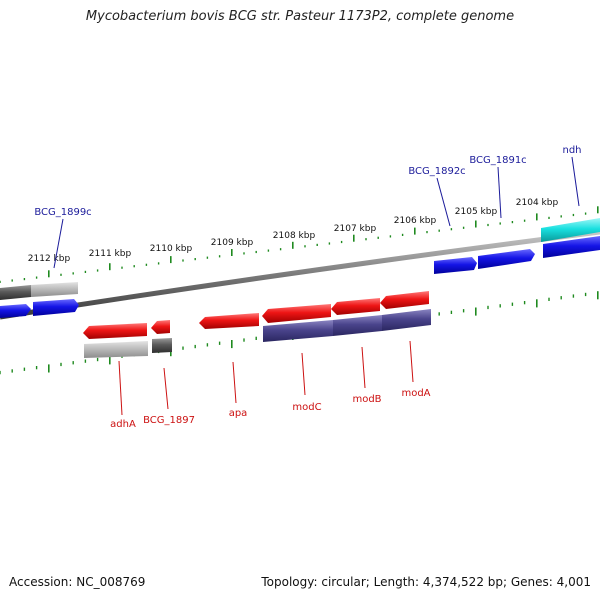 The width and height of the screenshot is (600, 600). What do you see at coordinates (169, 420) in the screenshot?
I see `gene-label-bcg-1897: BCG_1897` at bounding box center [169, 420].